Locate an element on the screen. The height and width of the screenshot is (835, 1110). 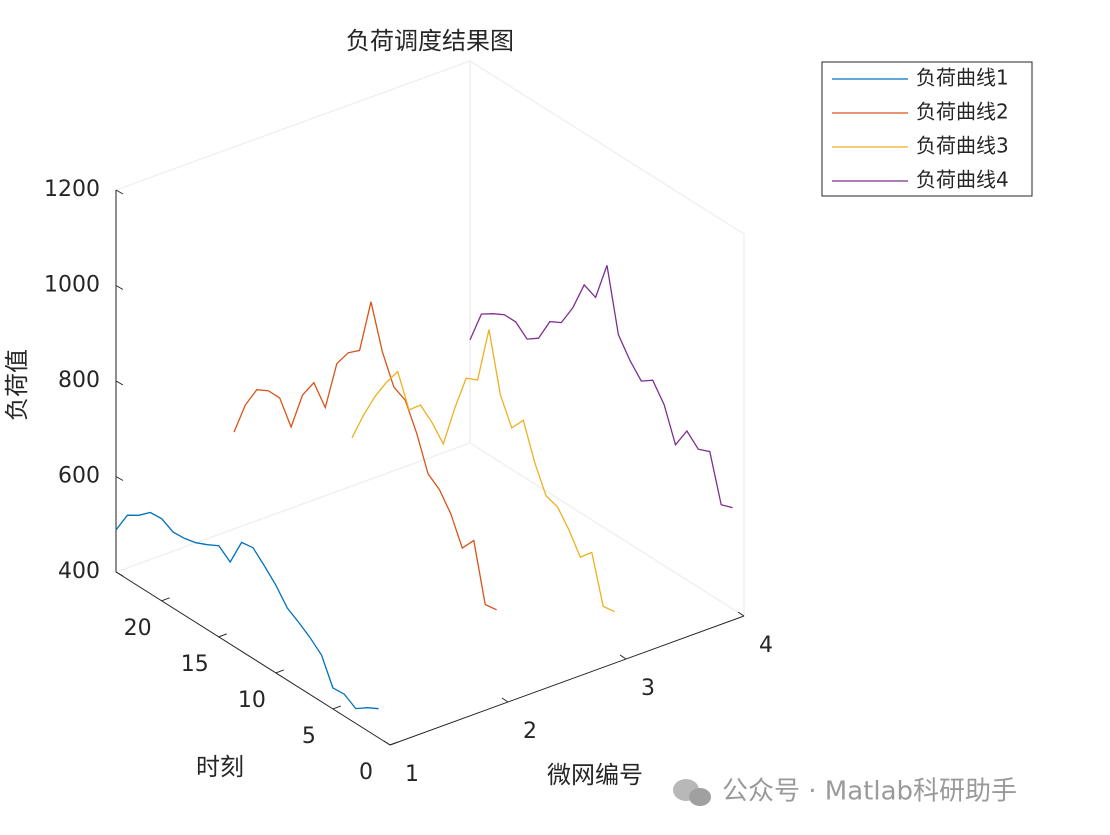
x-axis-label: 微网编号 is located at coordinates (595, 775).